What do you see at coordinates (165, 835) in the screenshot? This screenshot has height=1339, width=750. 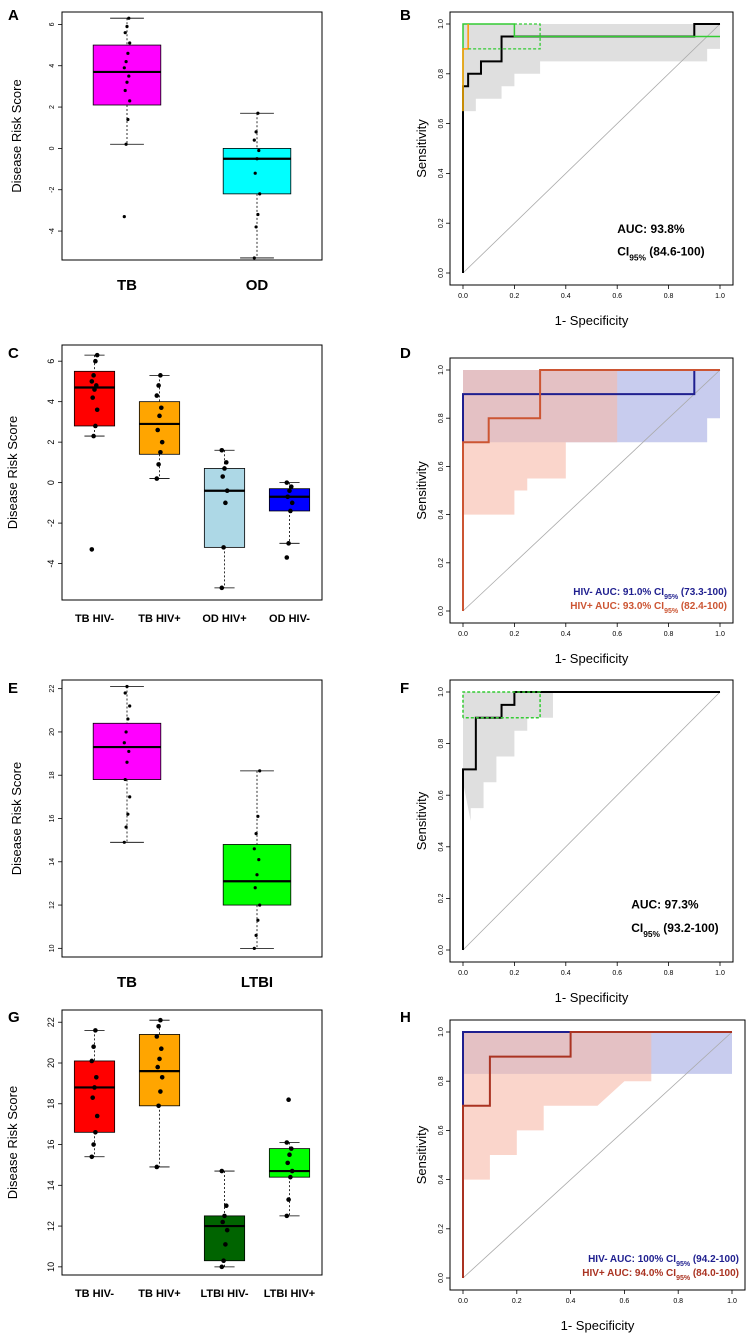 I see `panel-e: E 10 12 14 16 18 20 22 Disease Risk Score TB LTBI` at bounding box center [165, 835].